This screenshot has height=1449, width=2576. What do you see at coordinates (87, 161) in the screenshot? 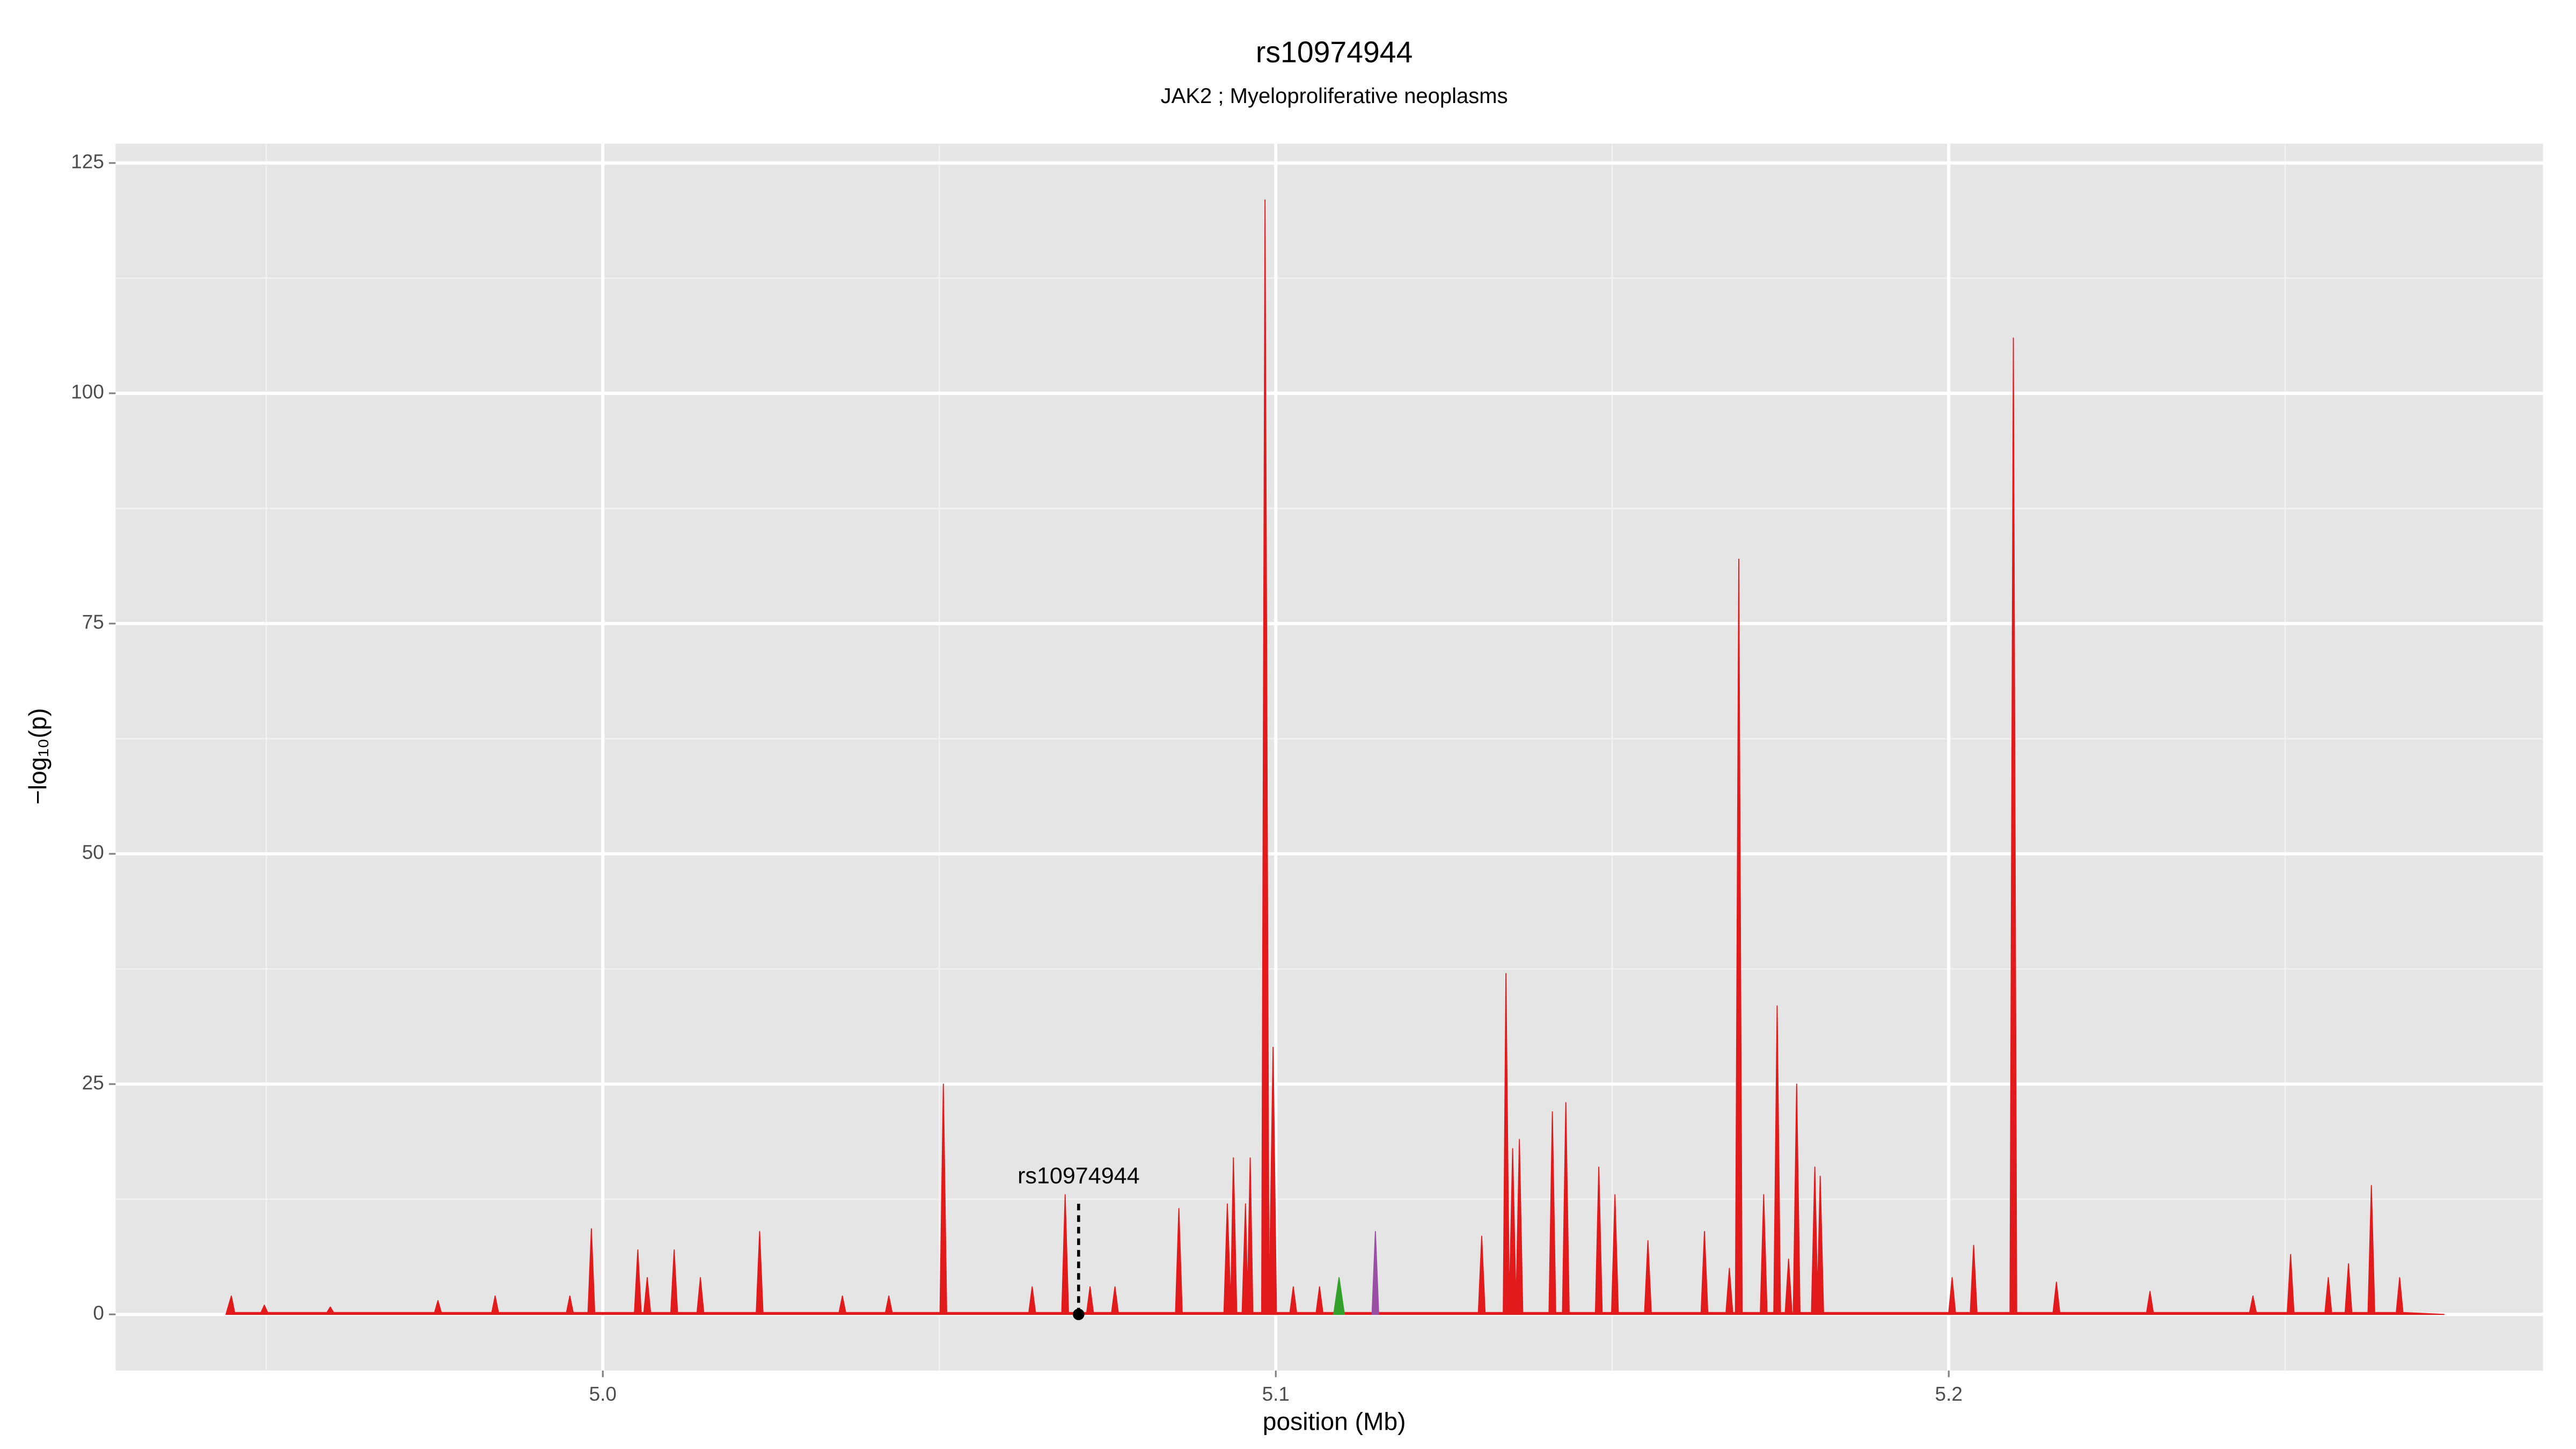
I see `y-tick-label: 125` at bounding box center [87, 161].